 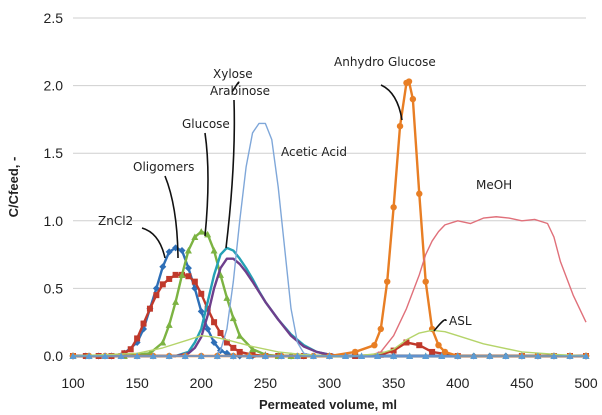 I want to click on y-tick-label: 2.5, so click(x=54, y=18).